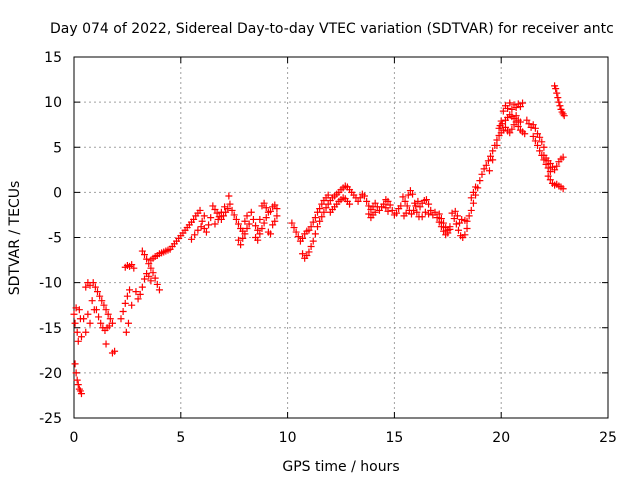 This screenshot has height=480, width=640. Describe the element at coordinates (57, 148) in the screenshot. I see `y-tick-label: 5` at that location.